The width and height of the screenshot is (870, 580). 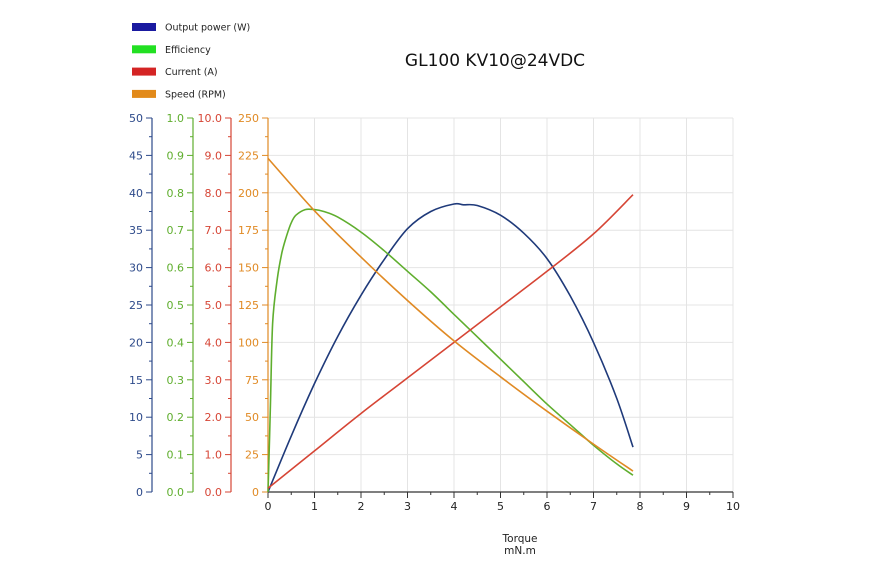 What do you see at coordinates (214, 342) in the screenshot?
I see `y-tick-label: 4.0` at bounding box center [214, 342].